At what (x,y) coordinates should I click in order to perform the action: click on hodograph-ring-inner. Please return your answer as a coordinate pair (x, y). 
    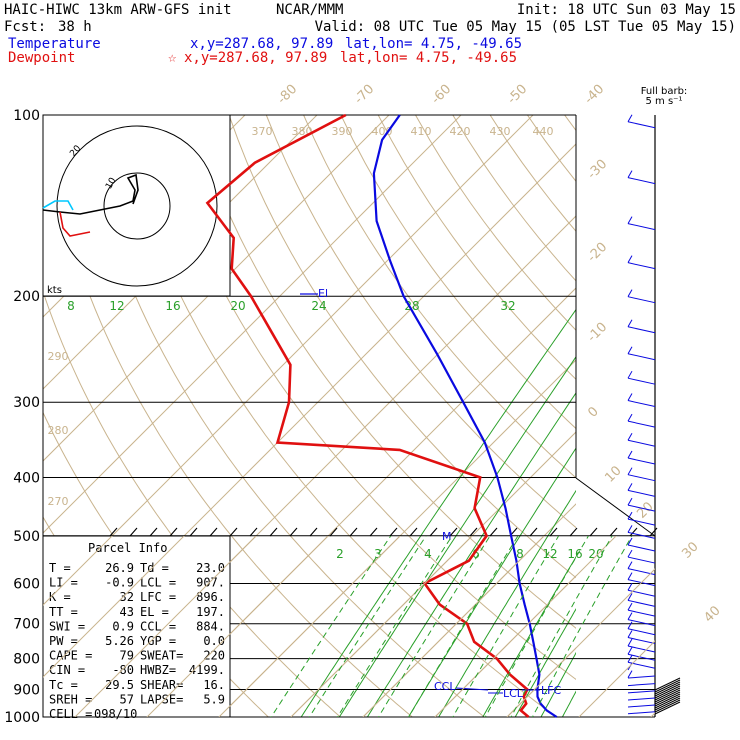
    Looking at the image, I should click on (137, 206).